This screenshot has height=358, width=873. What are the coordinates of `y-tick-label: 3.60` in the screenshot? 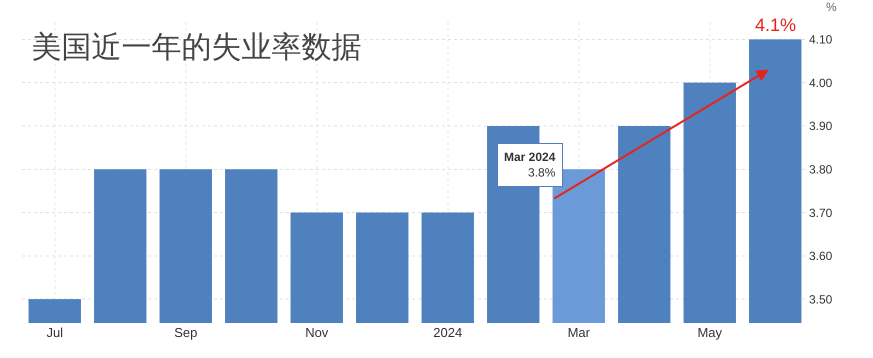 It's located at (821, 256).